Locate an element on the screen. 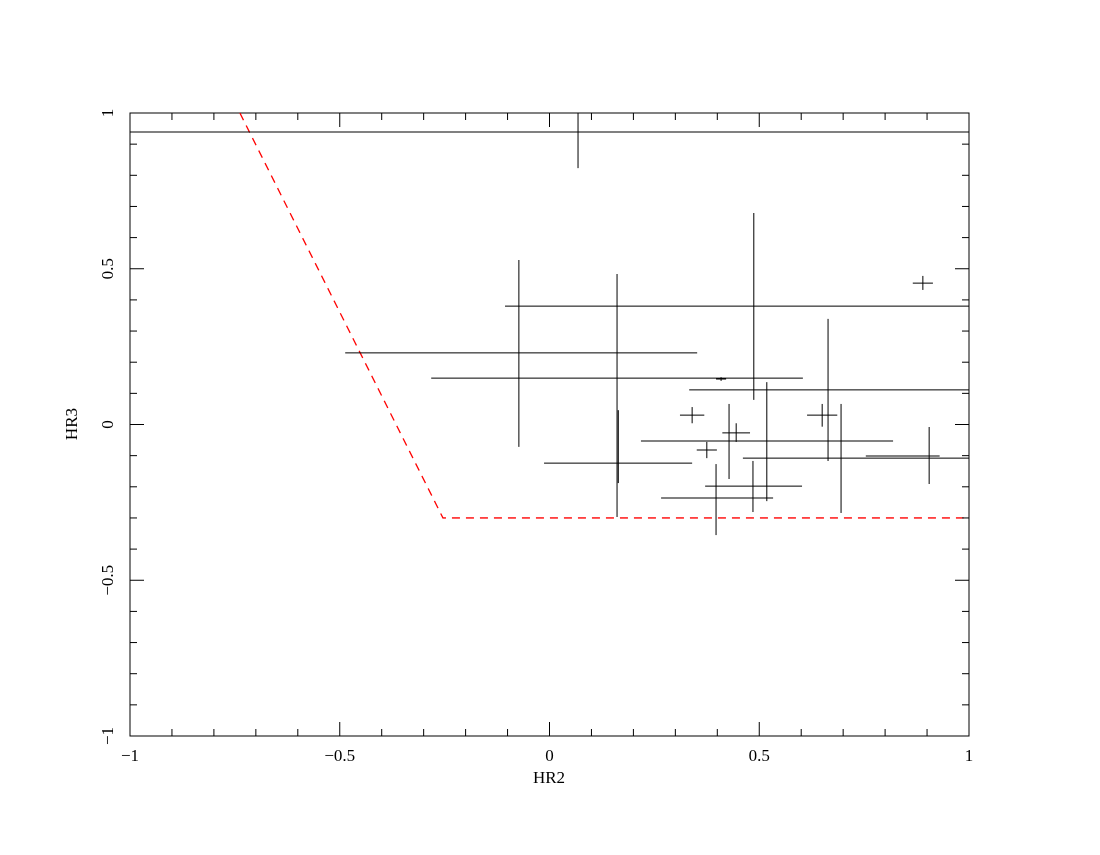 This screenshot has width=1100, height=855. x-tick-label: −1 is located at coordinates (130, 755).